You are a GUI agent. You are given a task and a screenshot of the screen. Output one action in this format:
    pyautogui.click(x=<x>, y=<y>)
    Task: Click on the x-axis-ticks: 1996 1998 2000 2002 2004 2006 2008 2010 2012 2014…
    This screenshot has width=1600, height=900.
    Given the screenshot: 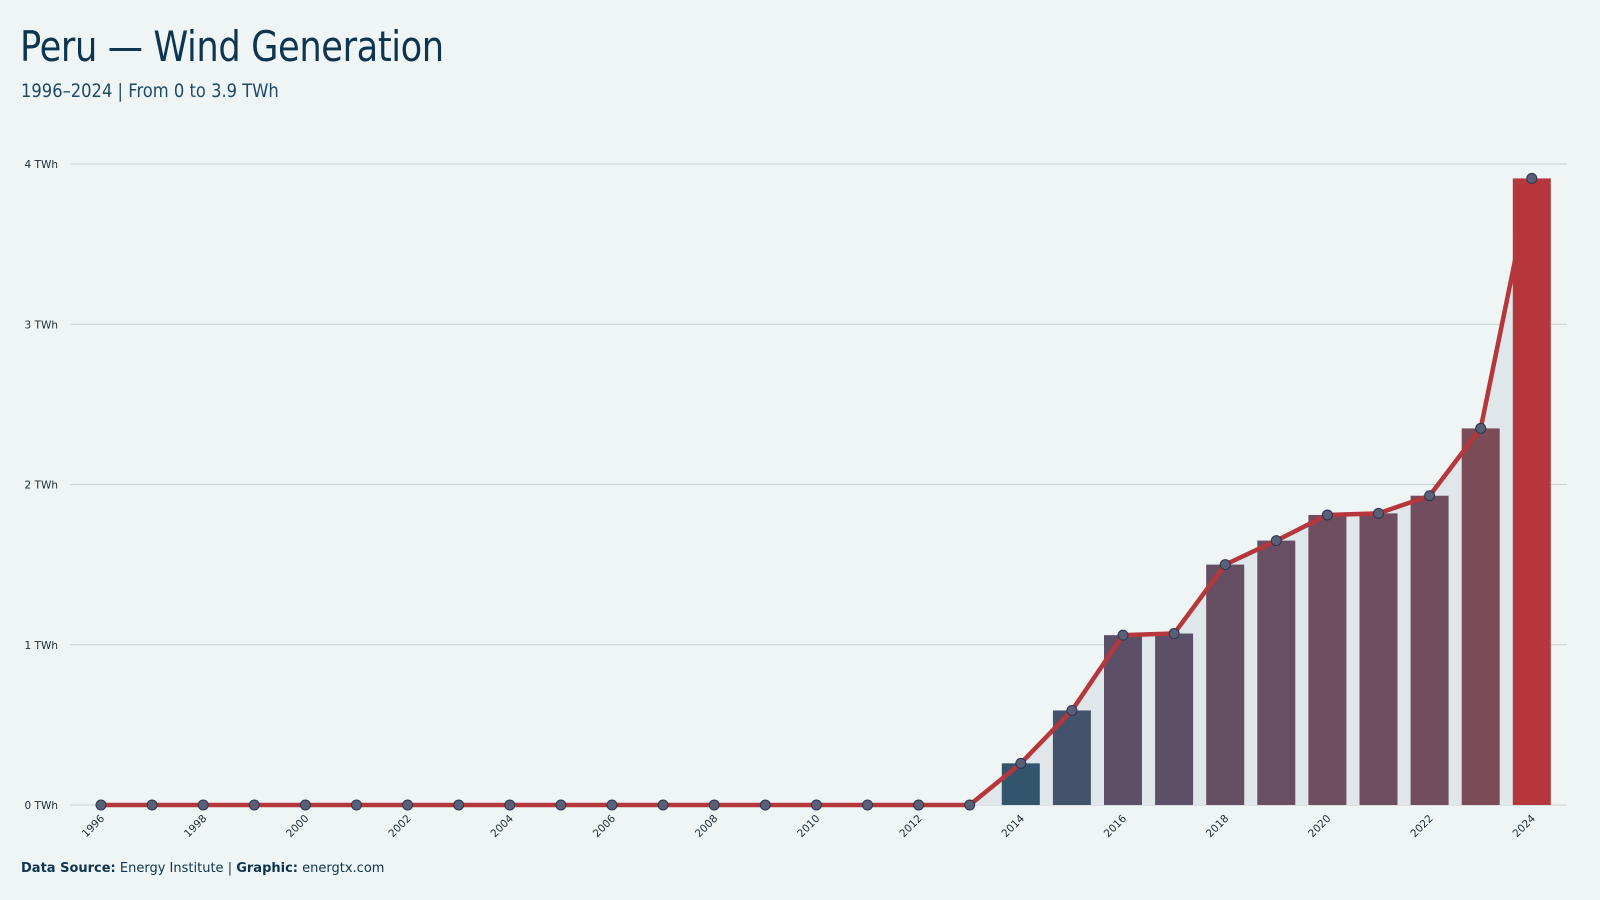 What is the action you would take?
    pyautogui.click(x=809, y=826)
    